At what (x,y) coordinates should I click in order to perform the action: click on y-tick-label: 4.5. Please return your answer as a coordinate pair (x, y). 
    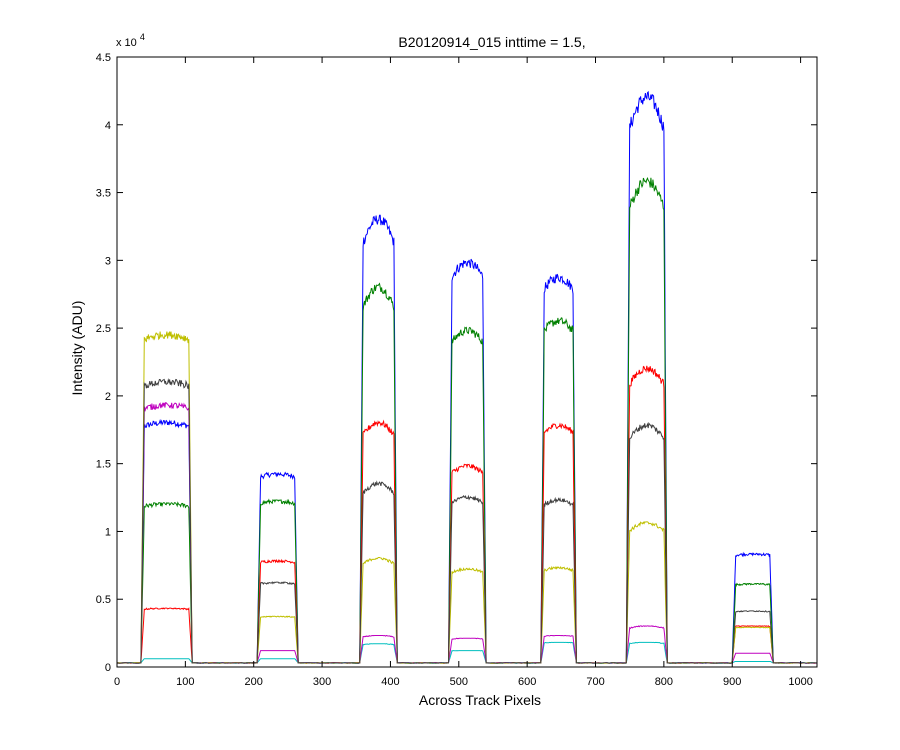
    Looking at the image, I should click on (103, 58).